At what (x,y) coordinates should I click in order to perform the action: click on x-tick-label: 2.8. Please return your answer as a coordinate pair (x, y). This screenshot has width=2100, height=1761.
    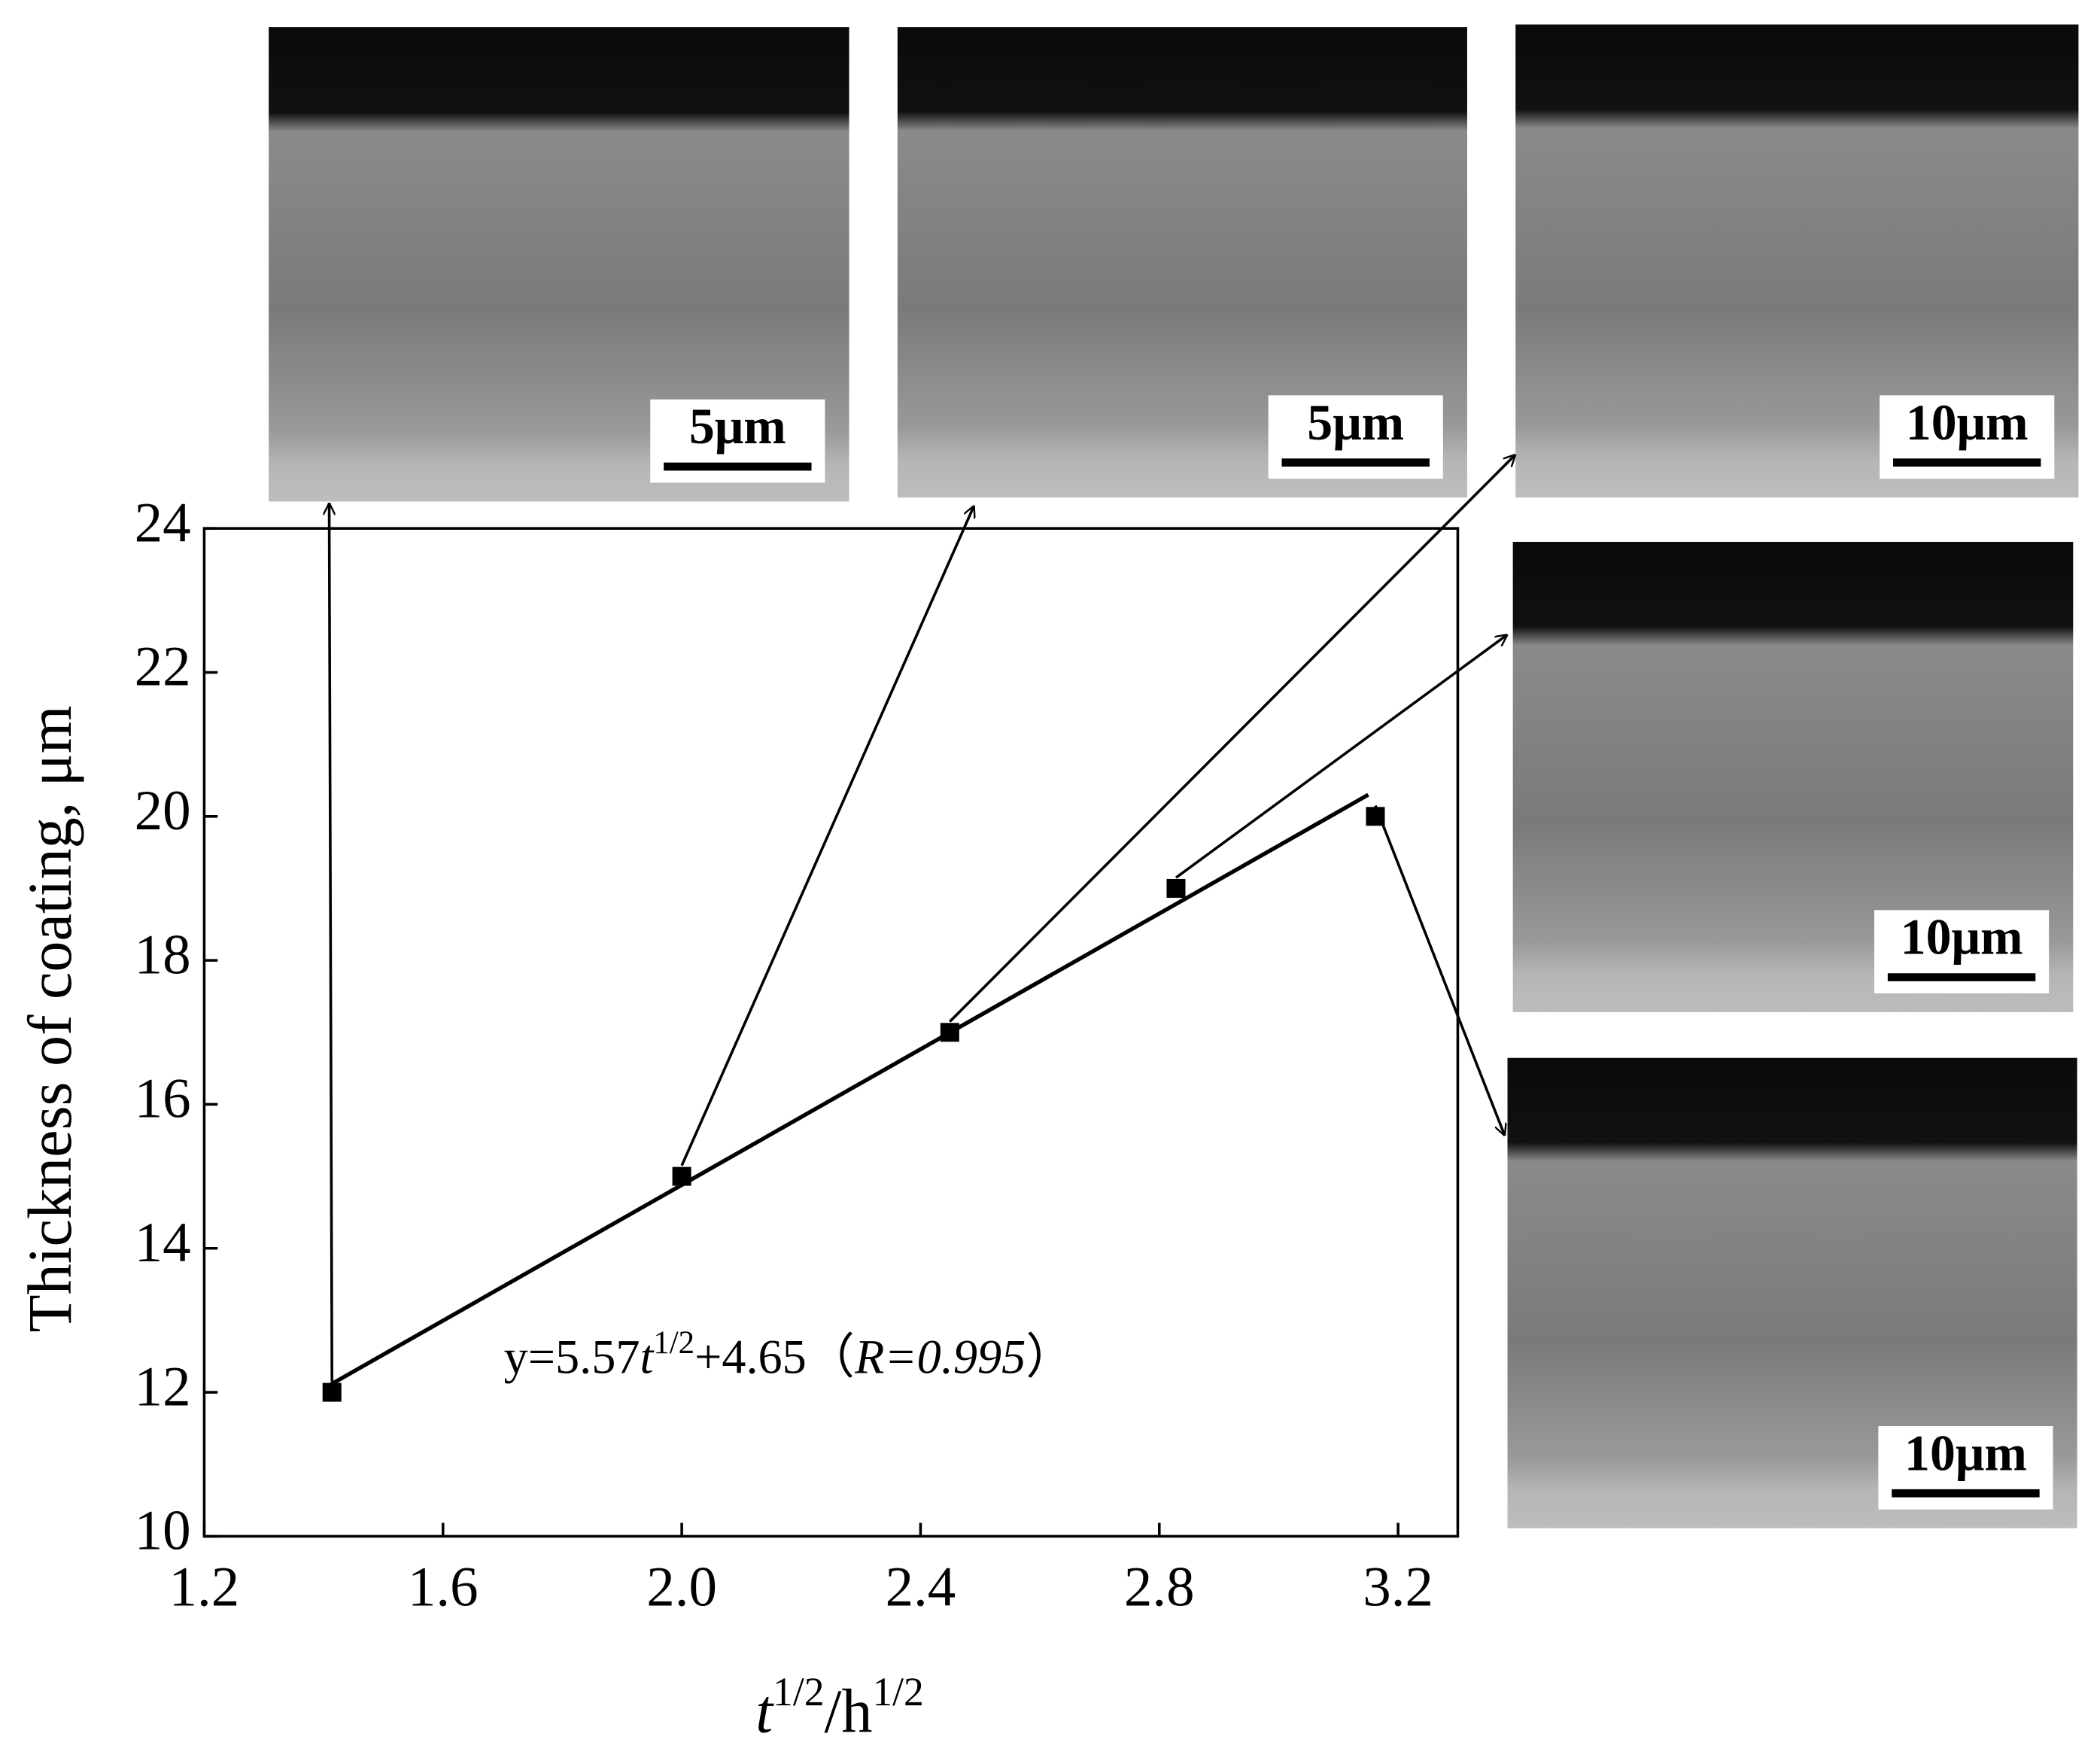
    Looking at the image, I should click on (1159, 1587).